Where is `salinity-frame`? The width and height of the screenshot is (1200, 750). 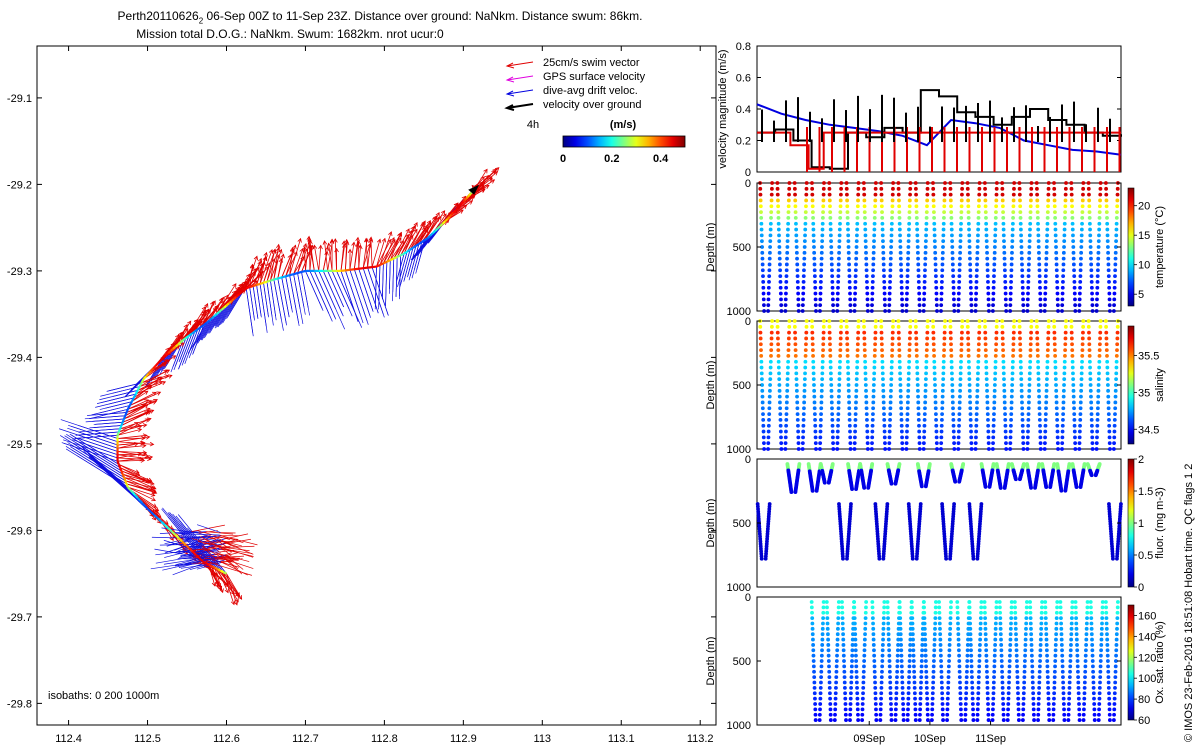 salinity-frame is located at coordinates (939, 385).